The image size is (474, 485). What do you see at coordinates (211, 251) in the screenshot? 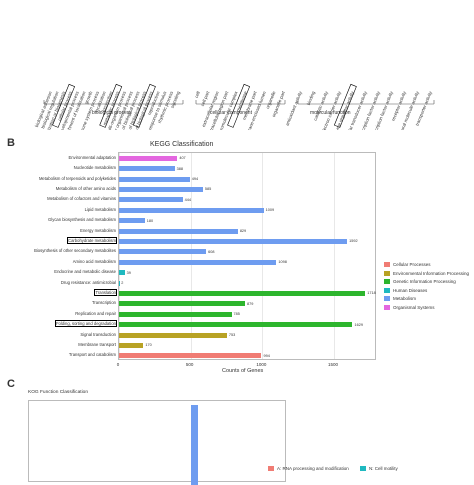
I see `data-label: 608` at bounding box center [211, 251].